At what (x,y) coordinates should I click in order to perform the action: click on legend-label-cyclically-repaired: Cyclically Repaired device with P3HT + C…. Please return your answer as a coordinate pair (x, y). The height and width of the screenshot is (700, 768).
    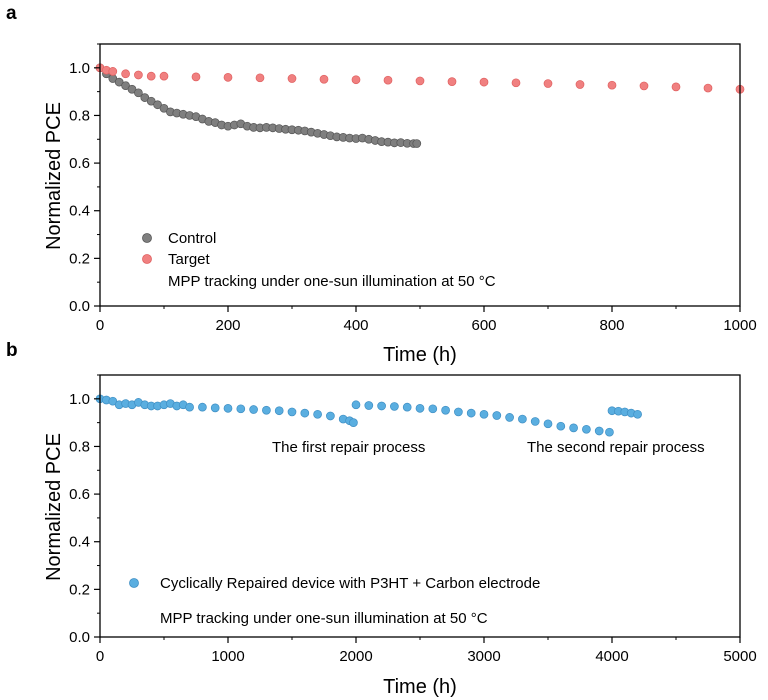
    Looking at the image, I should click on (350, 583).